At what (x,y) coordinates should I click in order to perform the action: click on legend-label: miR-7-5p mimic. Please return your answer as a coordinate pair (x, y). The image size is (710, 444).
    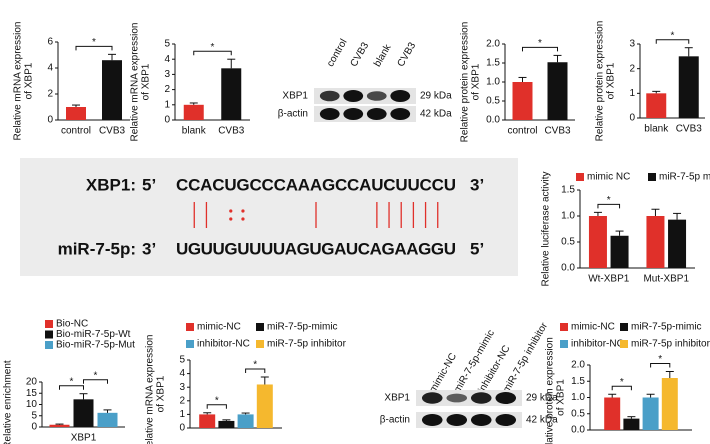
    Looking at the image, I should click on (684, 177).